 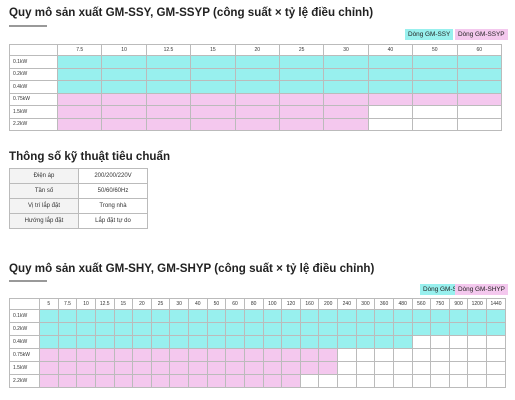 What do you see at coordinates (160, 304) in the screenshot?
I see `column-header: 25` at bounding box center [160, 304].